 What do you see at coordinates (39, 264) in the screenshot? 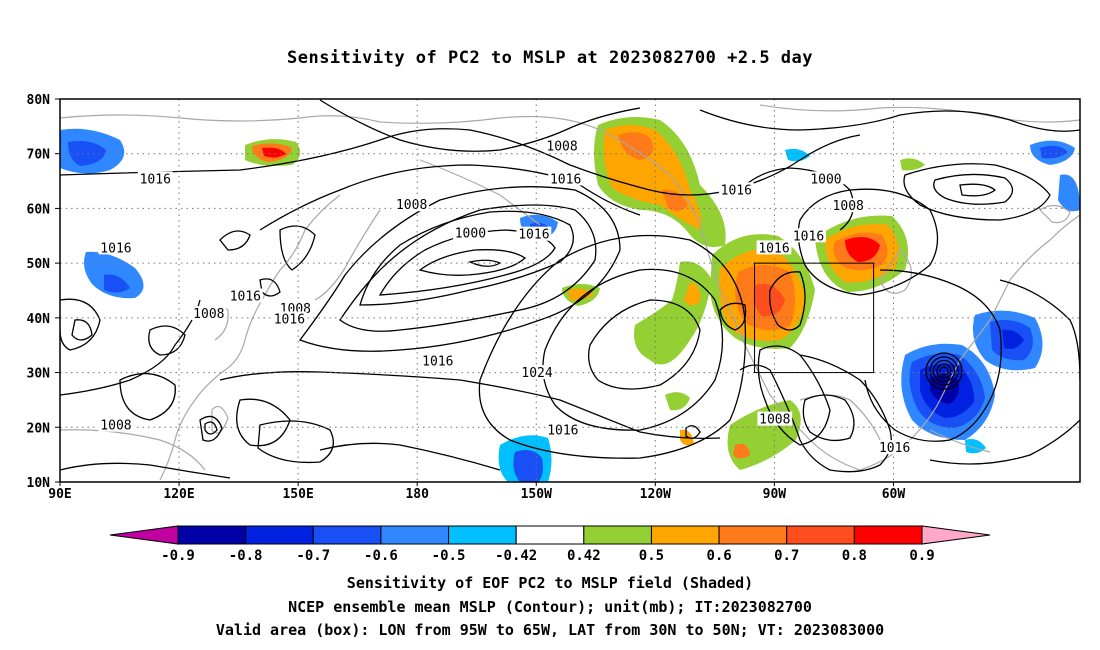
I see `lat-label: 50N` at bounding box center [39, 264].